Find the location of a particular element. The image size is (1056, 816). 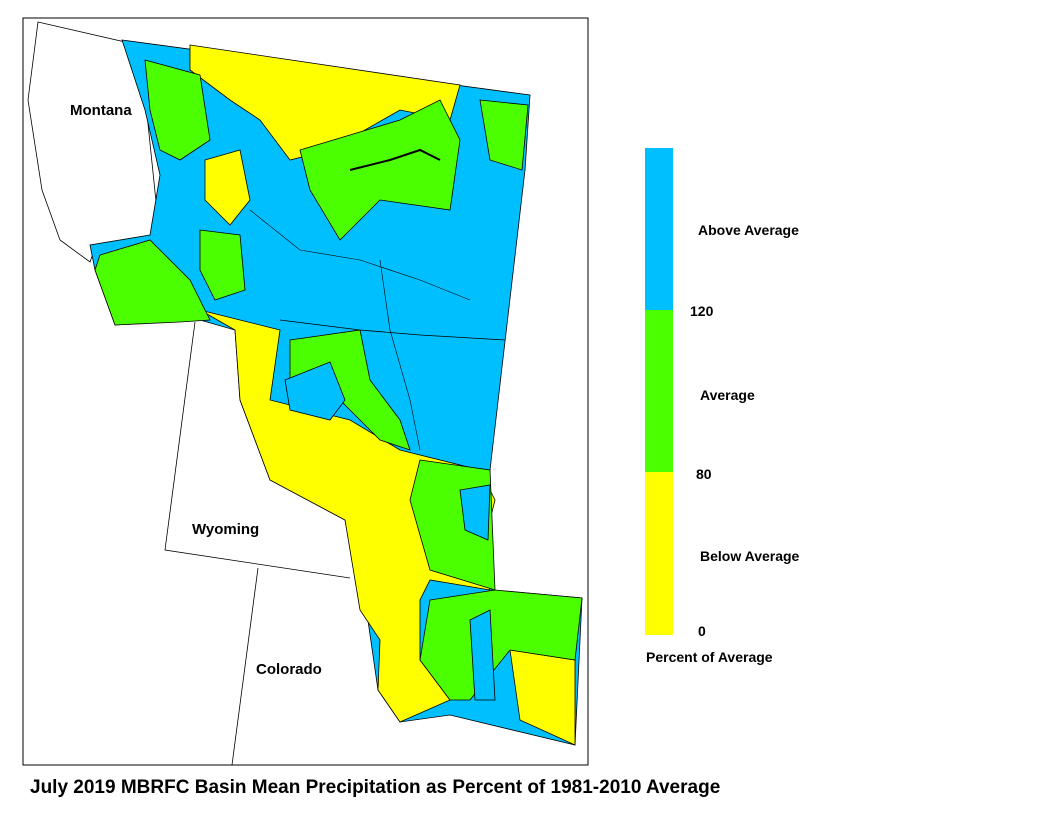

legend-tick: 0 is located at coordinates (702, 631).